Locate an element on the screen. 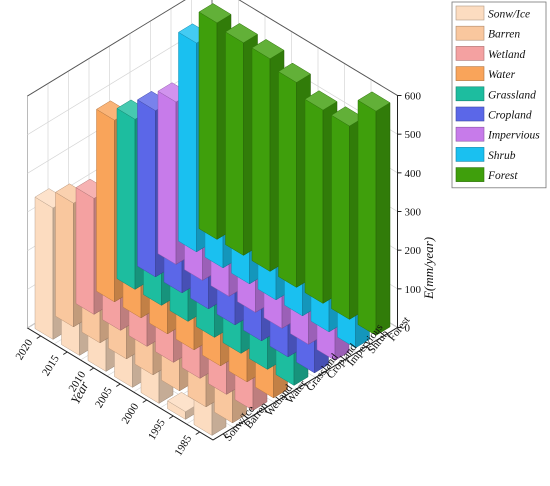 The height and width of the screenshot is (486, 550). legend-label: Cropland is located at coordinates (510, 116).